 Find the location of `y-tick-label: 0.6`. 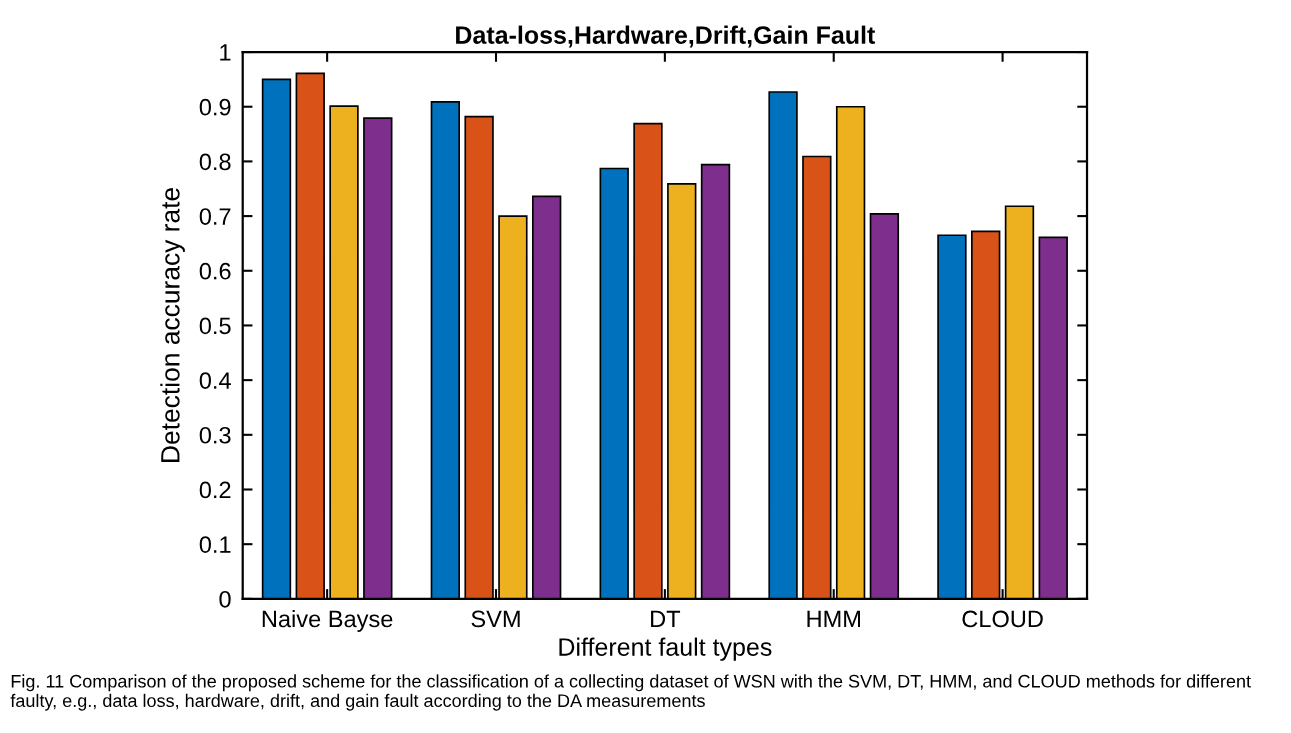

y-tick-label: 0.6 is located at coordinates (215, 271).